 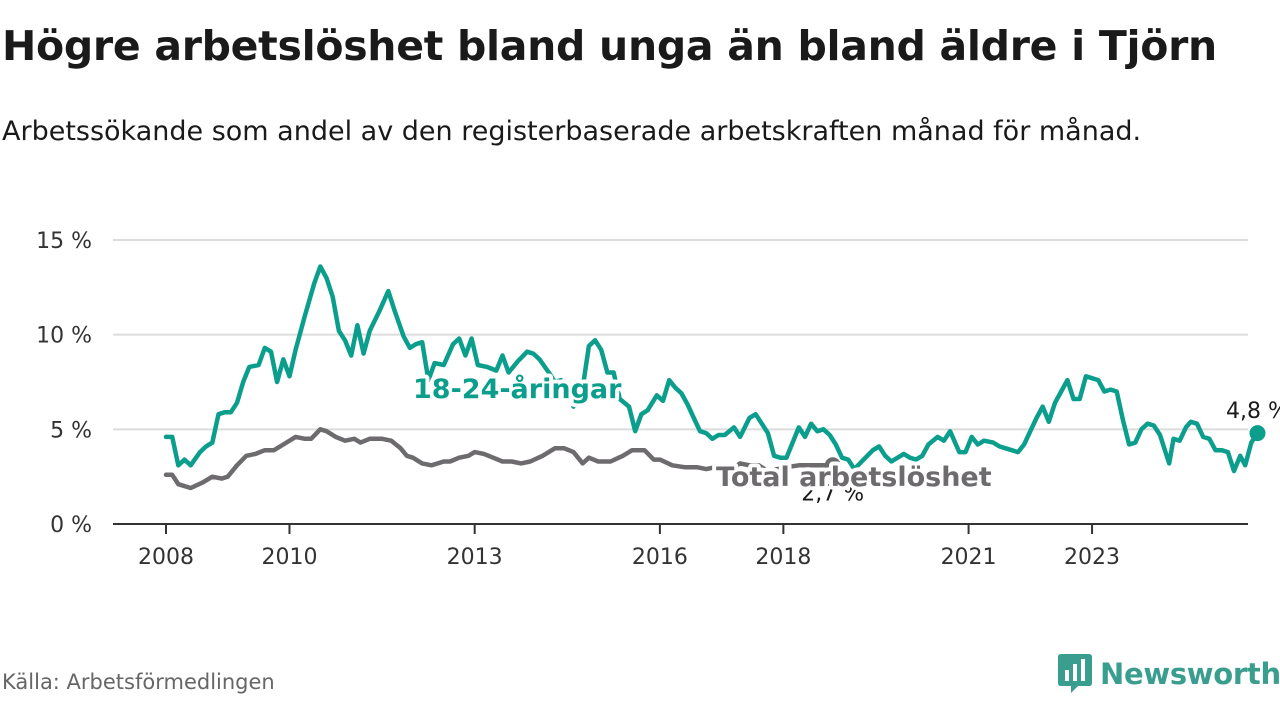 What do you see at coordinates (660, 557) in the screenshot?
I see `x-tick-label: 2016` at bounding box center [660, 557].